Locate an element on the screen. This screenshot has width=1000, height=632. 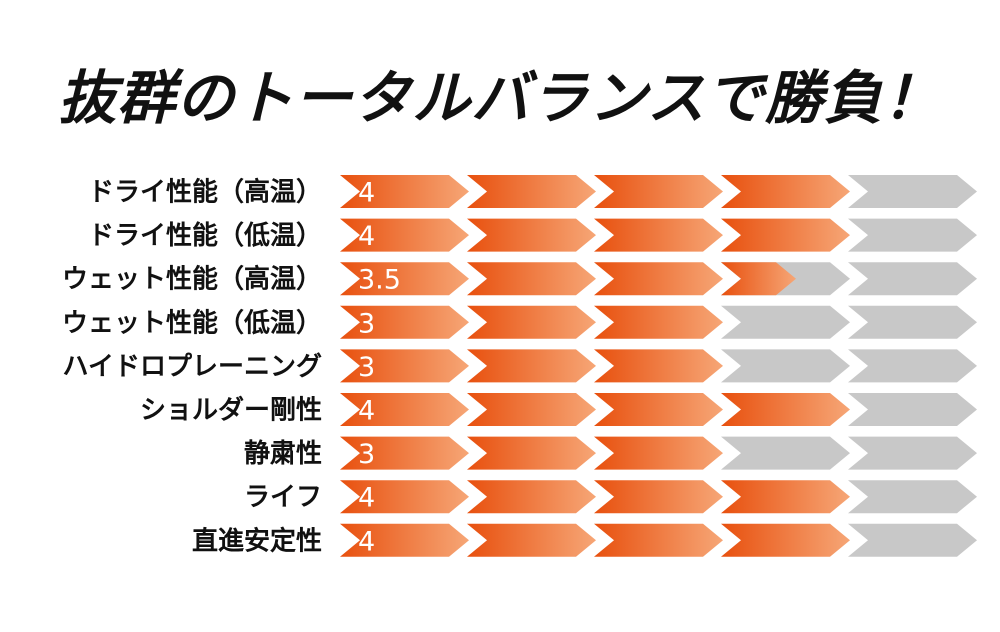
rating-row: 直進安定性 4 is located at coordinates (584, 540).